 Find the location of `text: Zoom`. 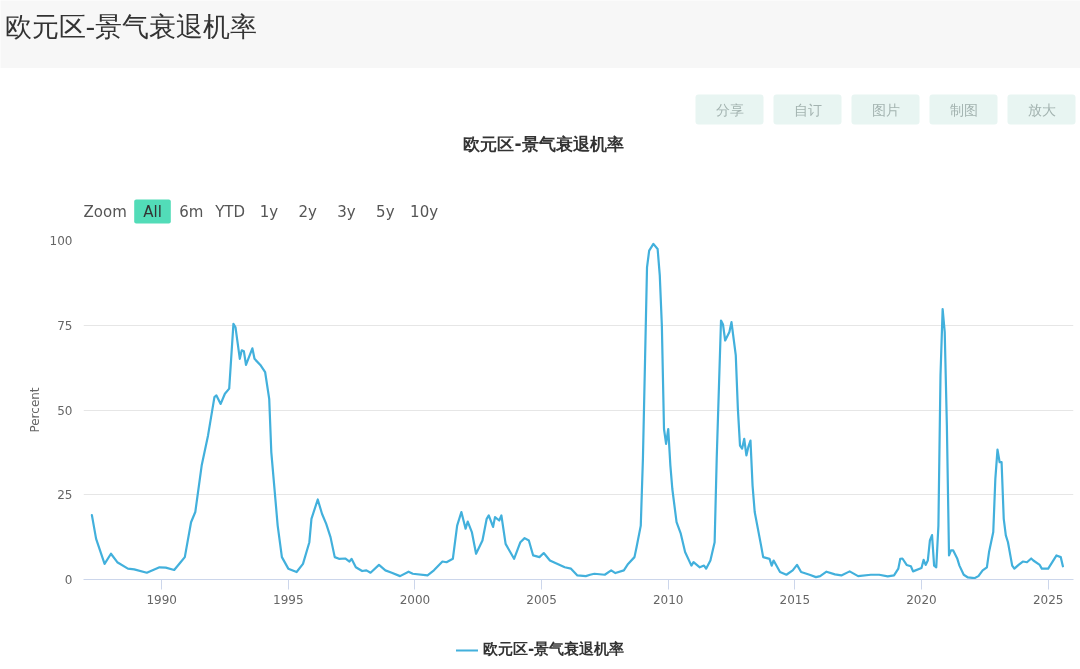

text: Zoom is located at coordinates (105, 211).